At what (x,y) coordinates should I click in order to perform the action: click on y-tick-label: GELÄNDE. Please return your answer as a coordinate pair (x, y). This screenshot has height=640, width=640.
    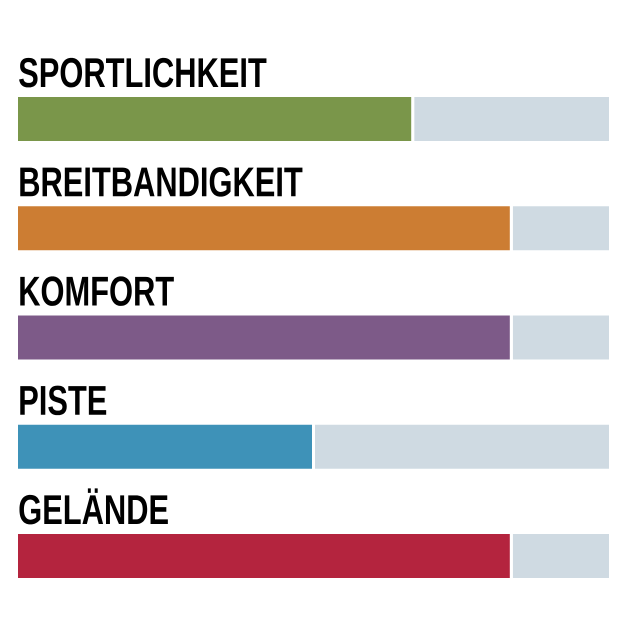
    Looking at the image, I should click on (93, 506).